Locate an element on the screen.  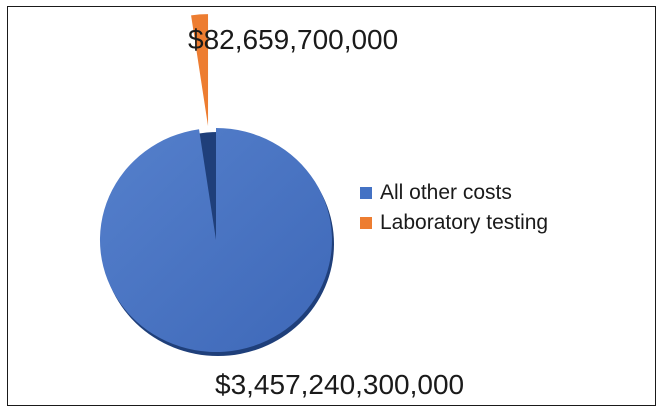
legend-swatch-orange is located at coordinates (366, 223).